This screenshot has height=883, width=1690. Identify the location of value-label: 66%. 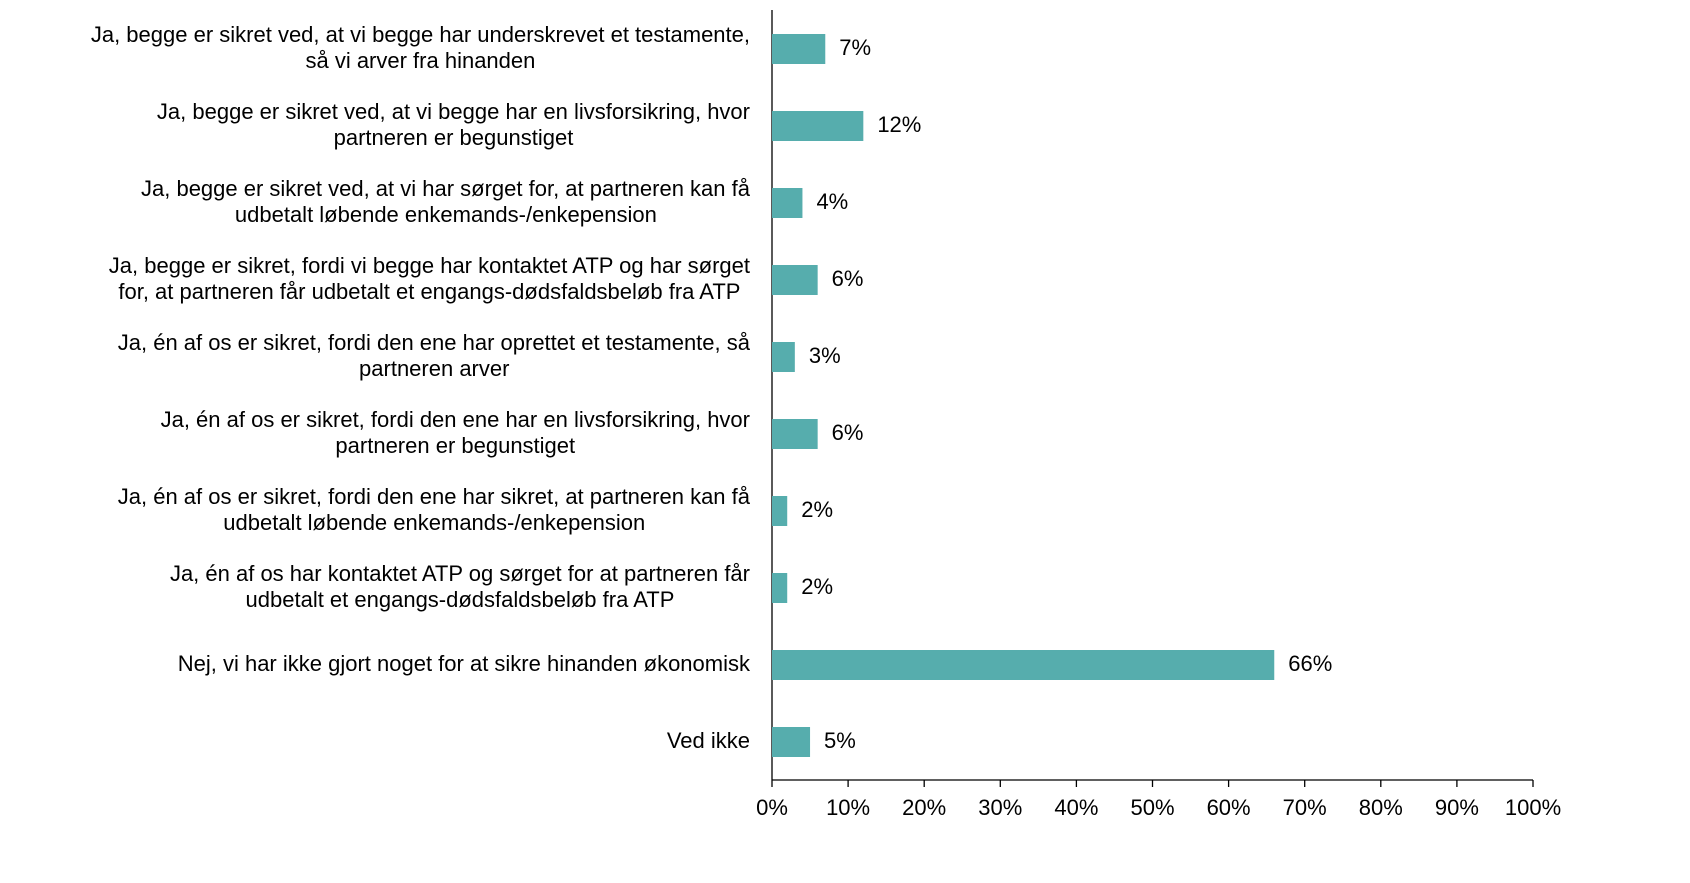
(1310, 663).